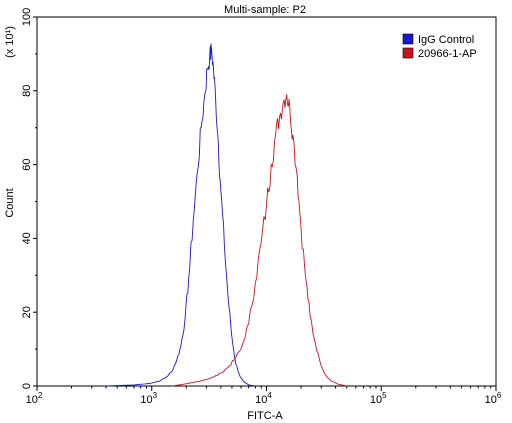  What do you see at coordinates (27, 17) in the screenshot?
I see `y-tick-label: 100` at bounding box center [27, 17].